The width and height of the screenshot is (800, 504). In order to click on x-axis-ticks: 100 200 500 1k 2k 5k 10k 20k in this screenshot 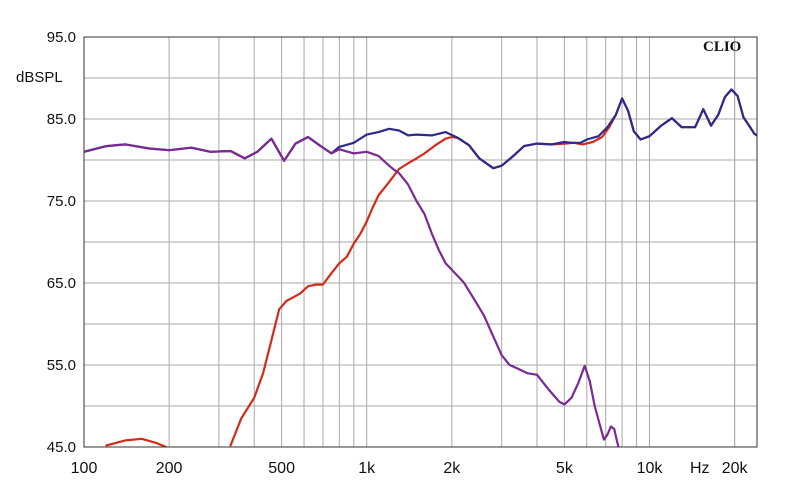, I will do `click(410, 468)`.